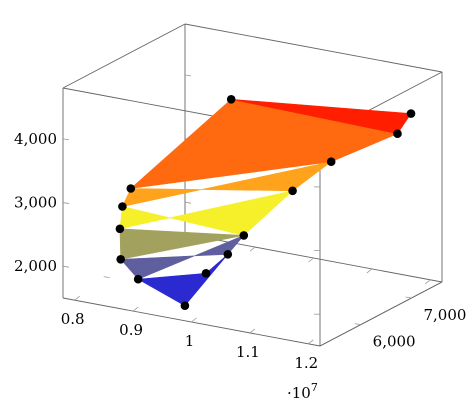  Describe the element at coordinates (73, 319) in the screenshot. I see `x-tick-label: 0.8` at that location.